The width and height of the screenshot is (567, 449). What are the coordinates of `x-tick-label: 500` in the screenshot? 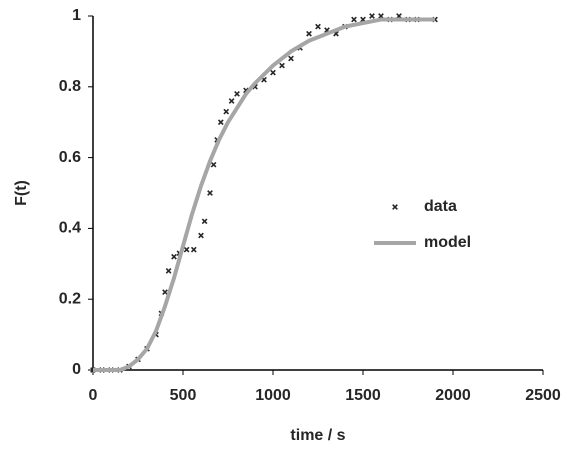 It's located at (183, 395).